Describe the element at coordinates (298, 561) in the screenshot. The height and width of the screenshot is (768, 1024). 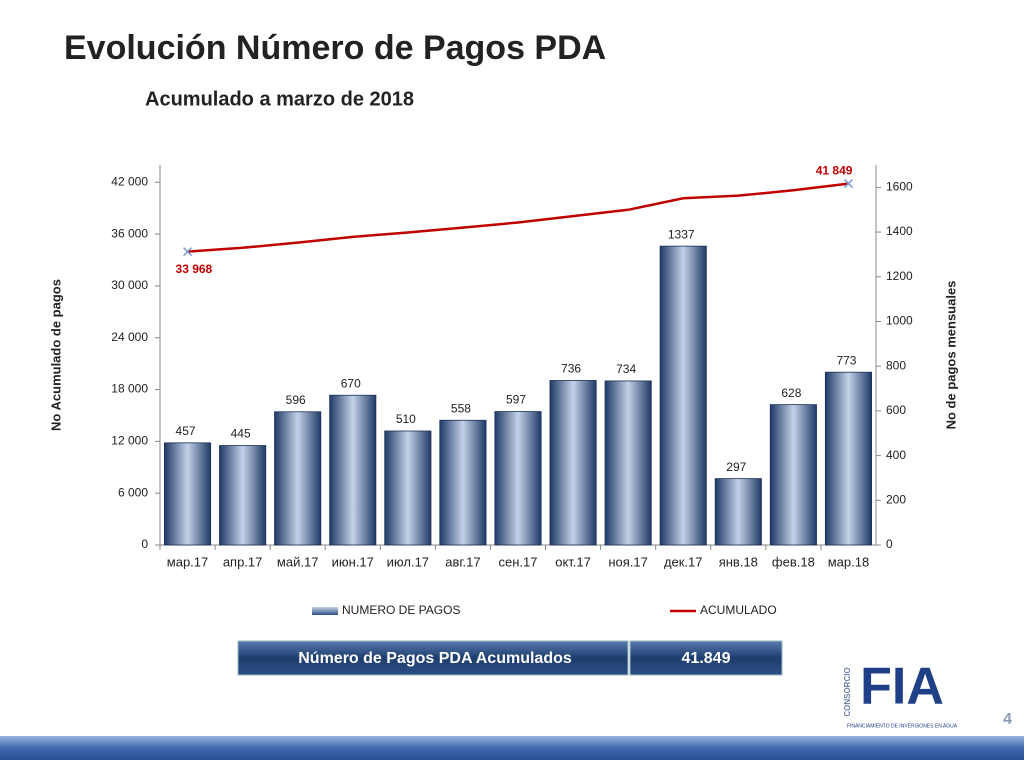
I see `x-tick-label: май.17` at that location.